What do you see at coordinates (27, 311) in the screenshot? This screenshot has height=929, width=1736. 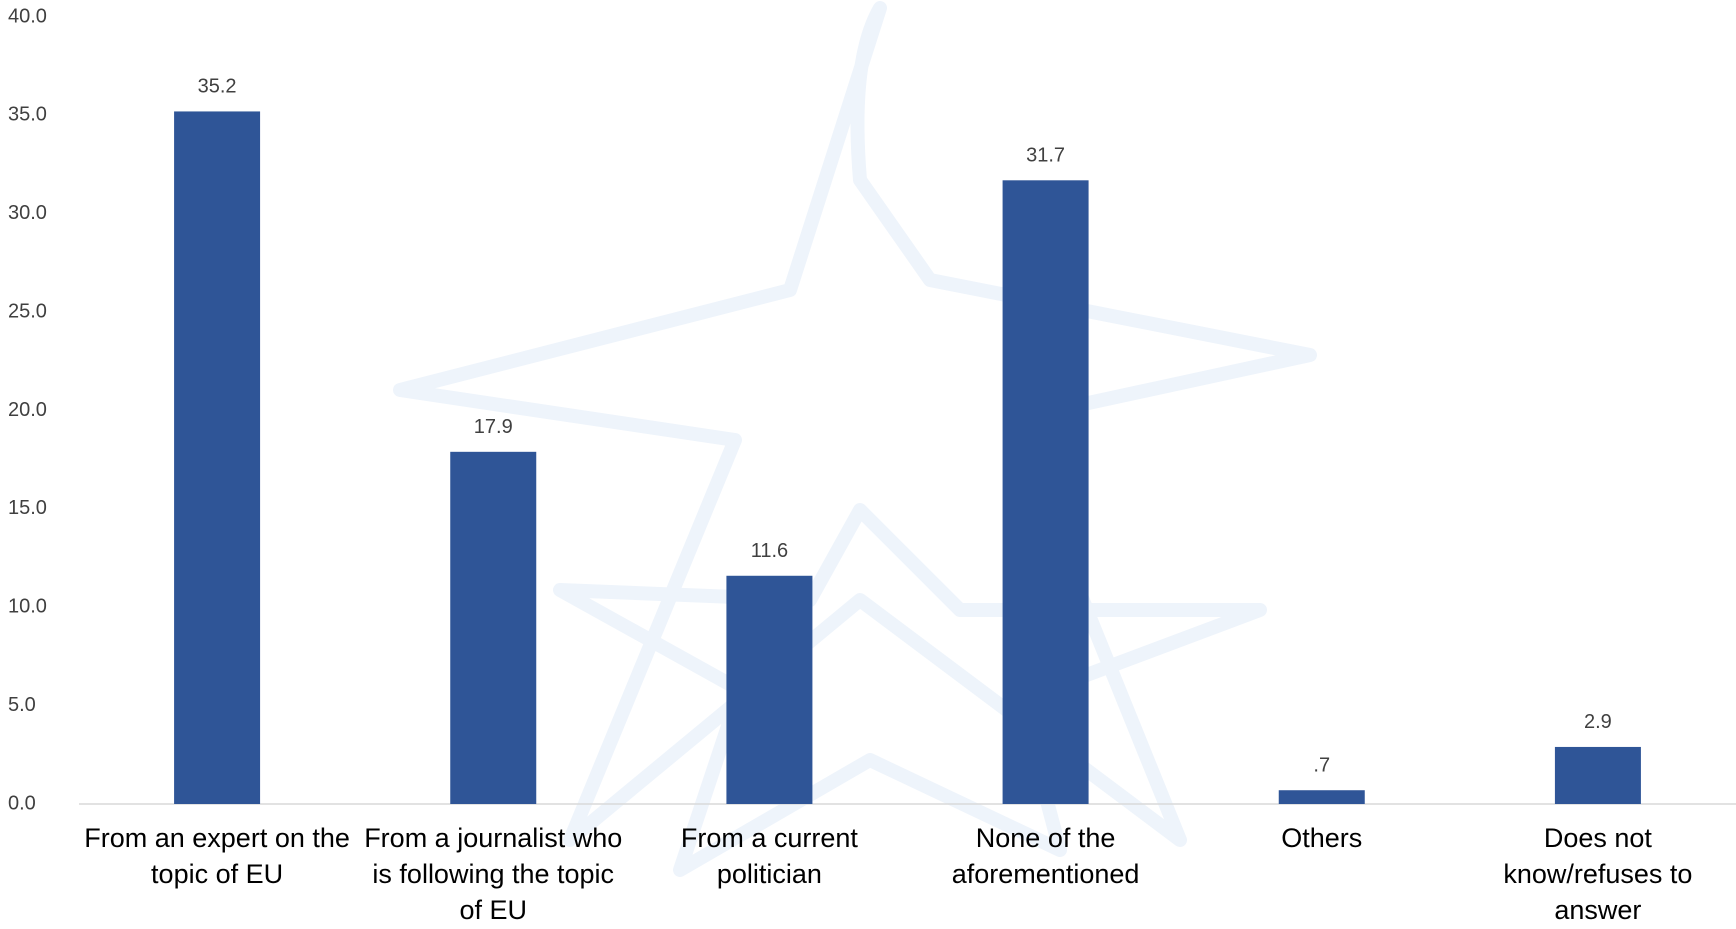 I see `y-tick-label: 25.0` at bounding box center [27, 311].